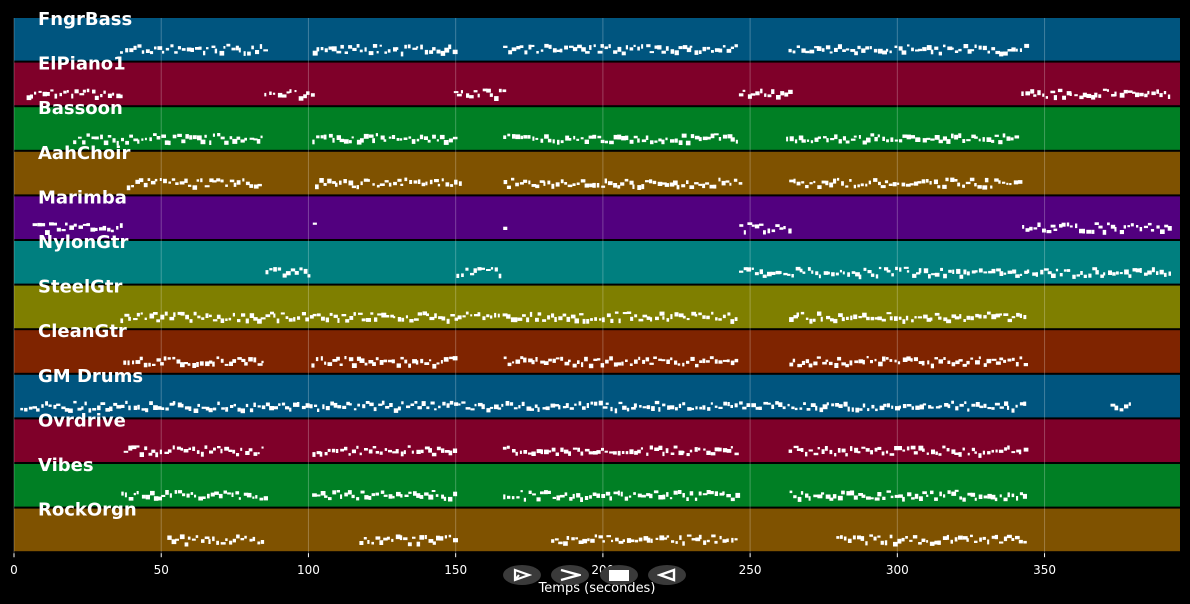  I want to click on stop-button, so click(619, 575).